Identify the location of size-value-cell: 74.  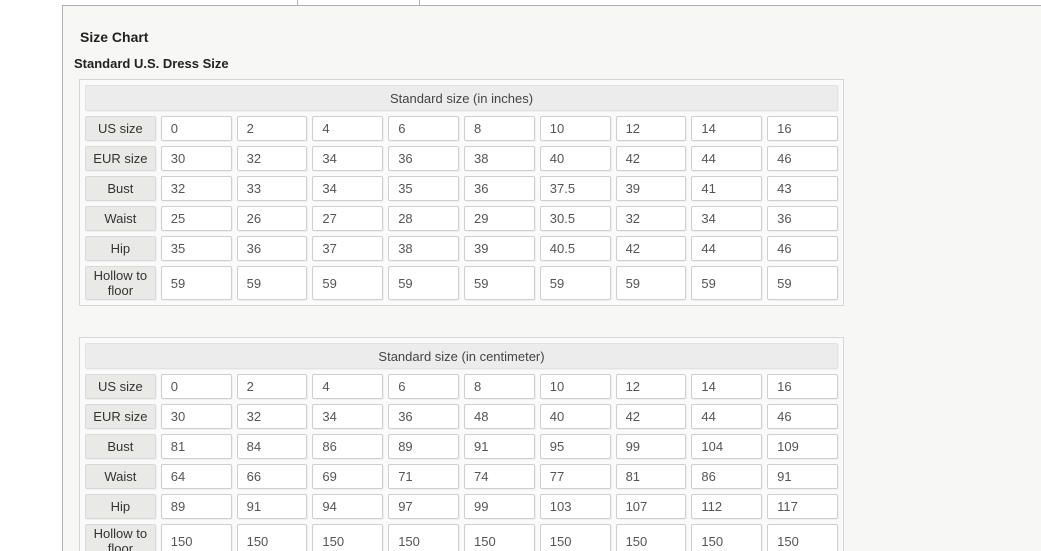
(499, 476).